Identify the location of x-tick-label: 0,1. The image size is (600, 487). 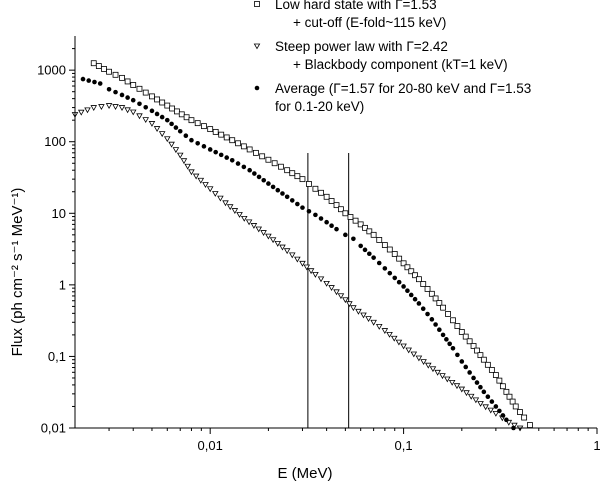
(404, 445).